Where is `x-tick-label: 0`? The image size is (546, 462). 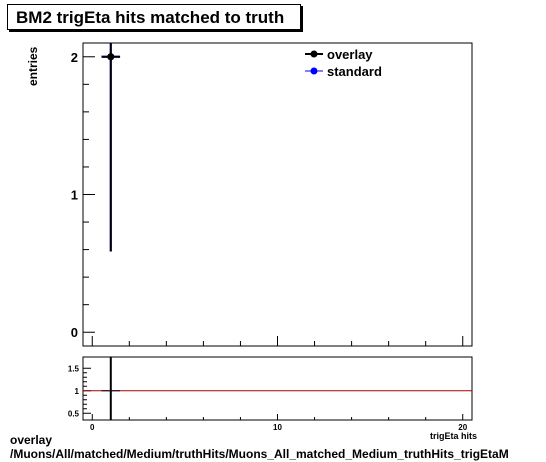 x-tick-label: 0 is located at coordinates (92, 427).